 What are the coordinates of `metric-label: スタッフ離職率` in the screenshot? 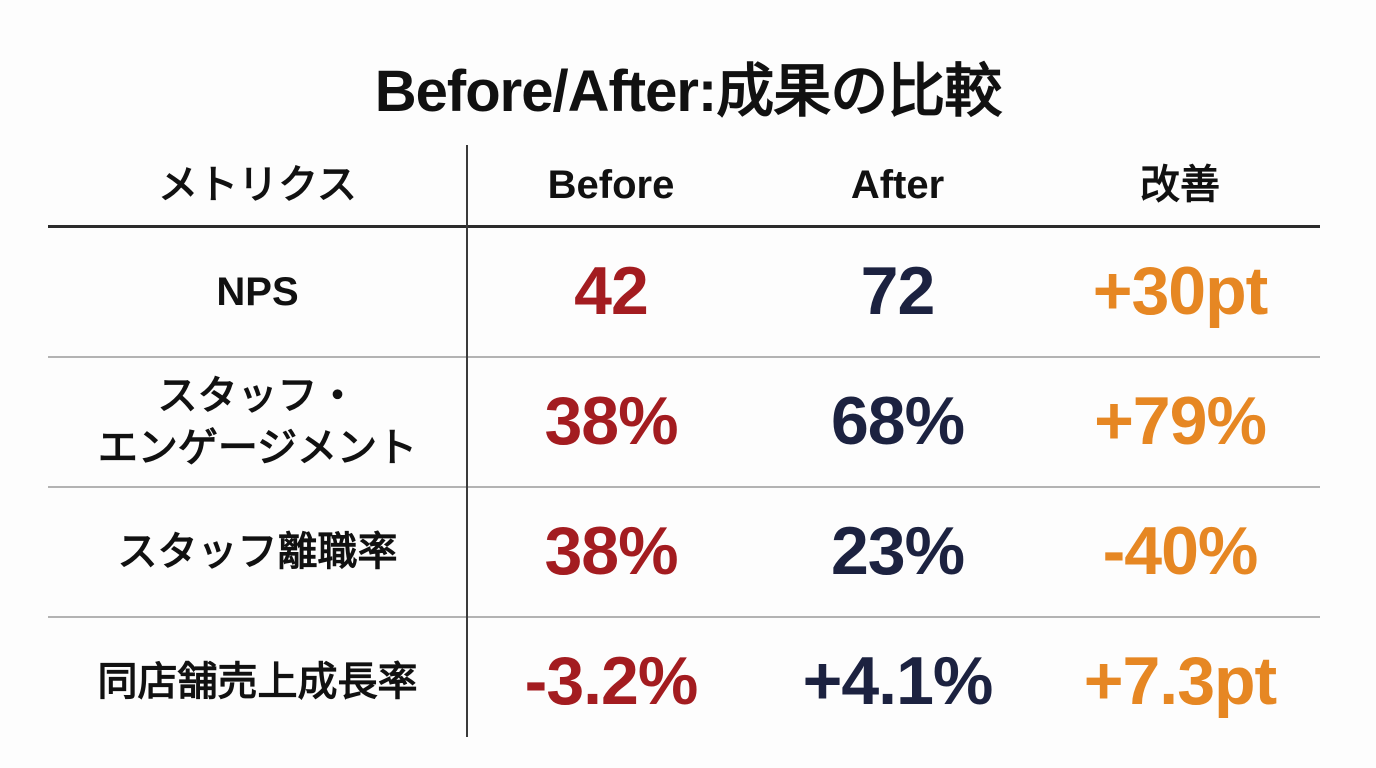 It's located at (257, 552).